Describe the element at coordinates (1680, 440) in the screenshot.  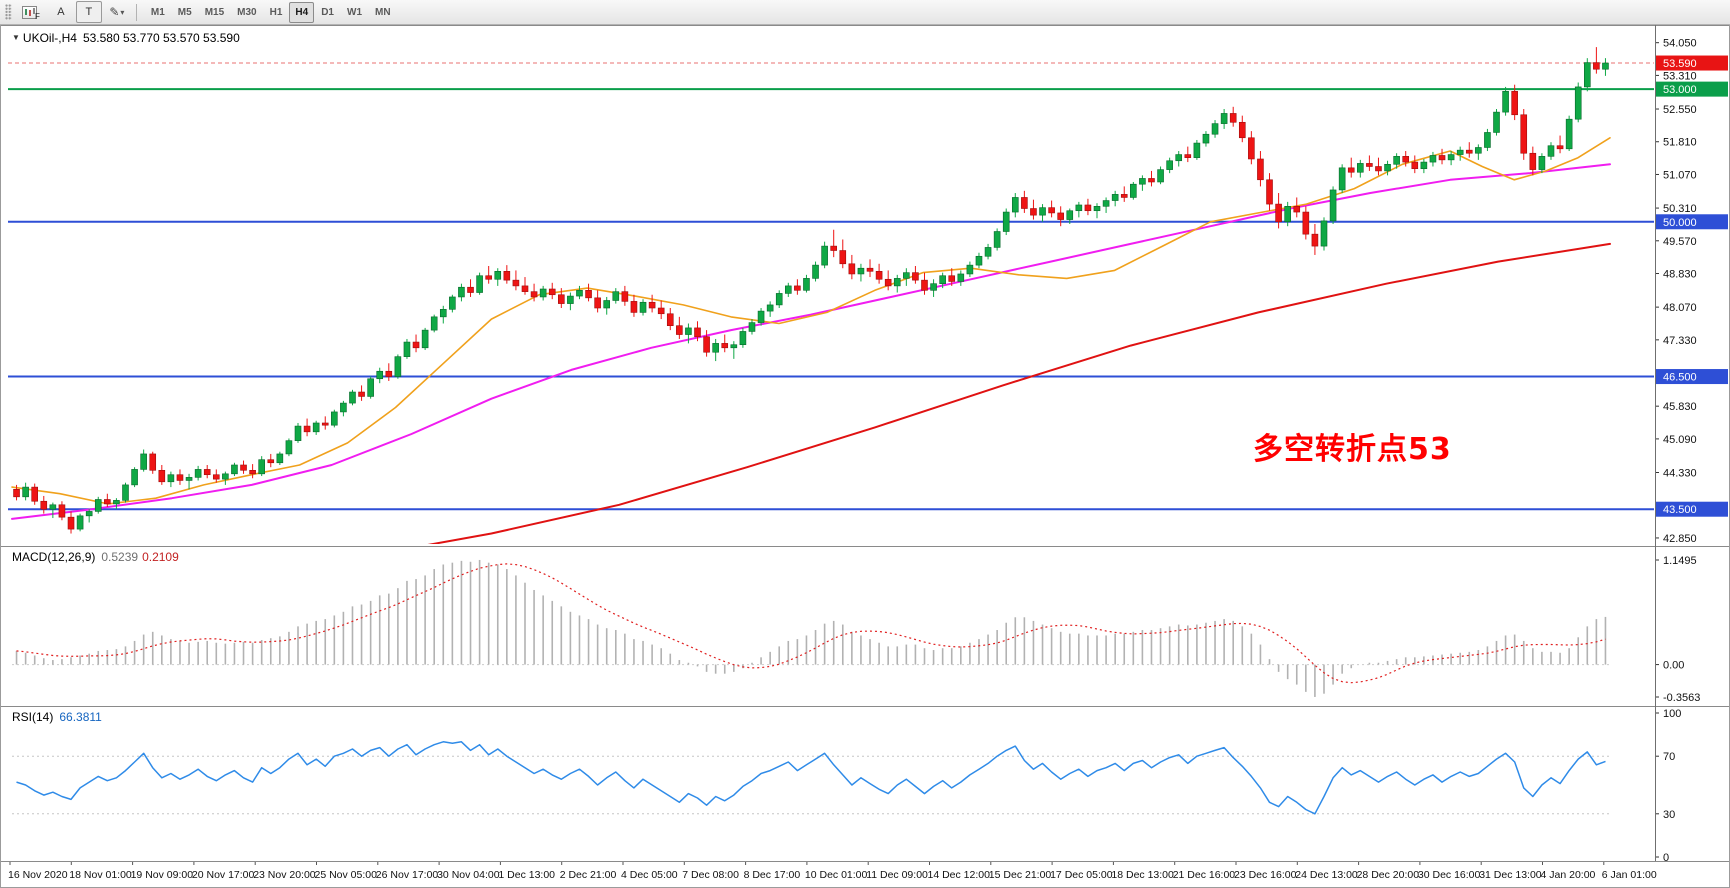
I see `price-tick-label: 45.090` at that location.